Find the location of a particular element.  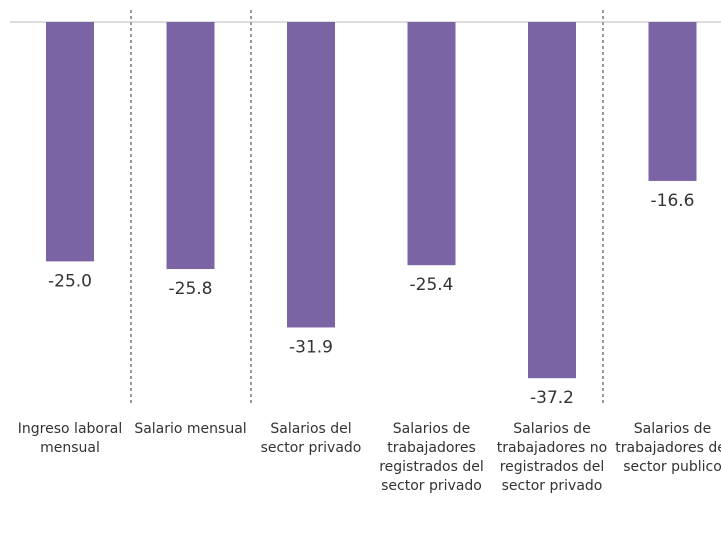

category-label: Salarios del sector privado is located at coordinates (311, 438).